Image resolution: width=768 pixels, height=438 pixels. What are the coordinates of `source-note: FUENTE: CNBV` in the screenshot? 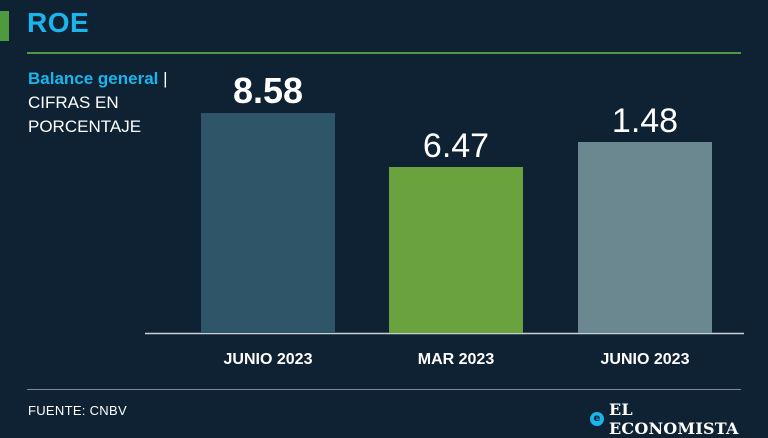 It's located at (77, 410).